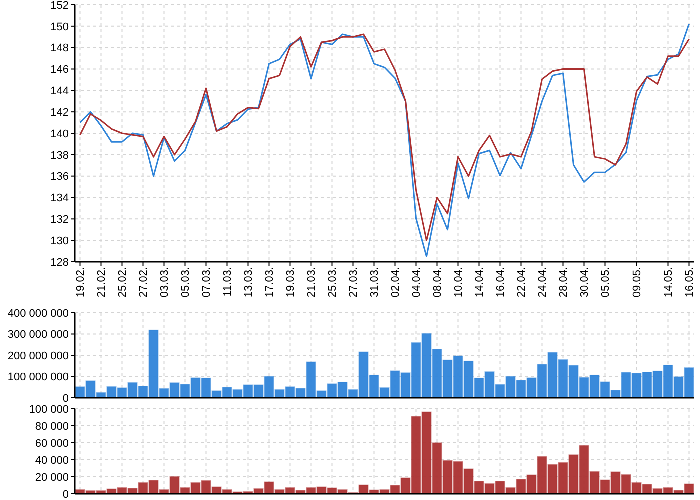  I want to click on x-tick-label: 13.03., so click(249, 282).